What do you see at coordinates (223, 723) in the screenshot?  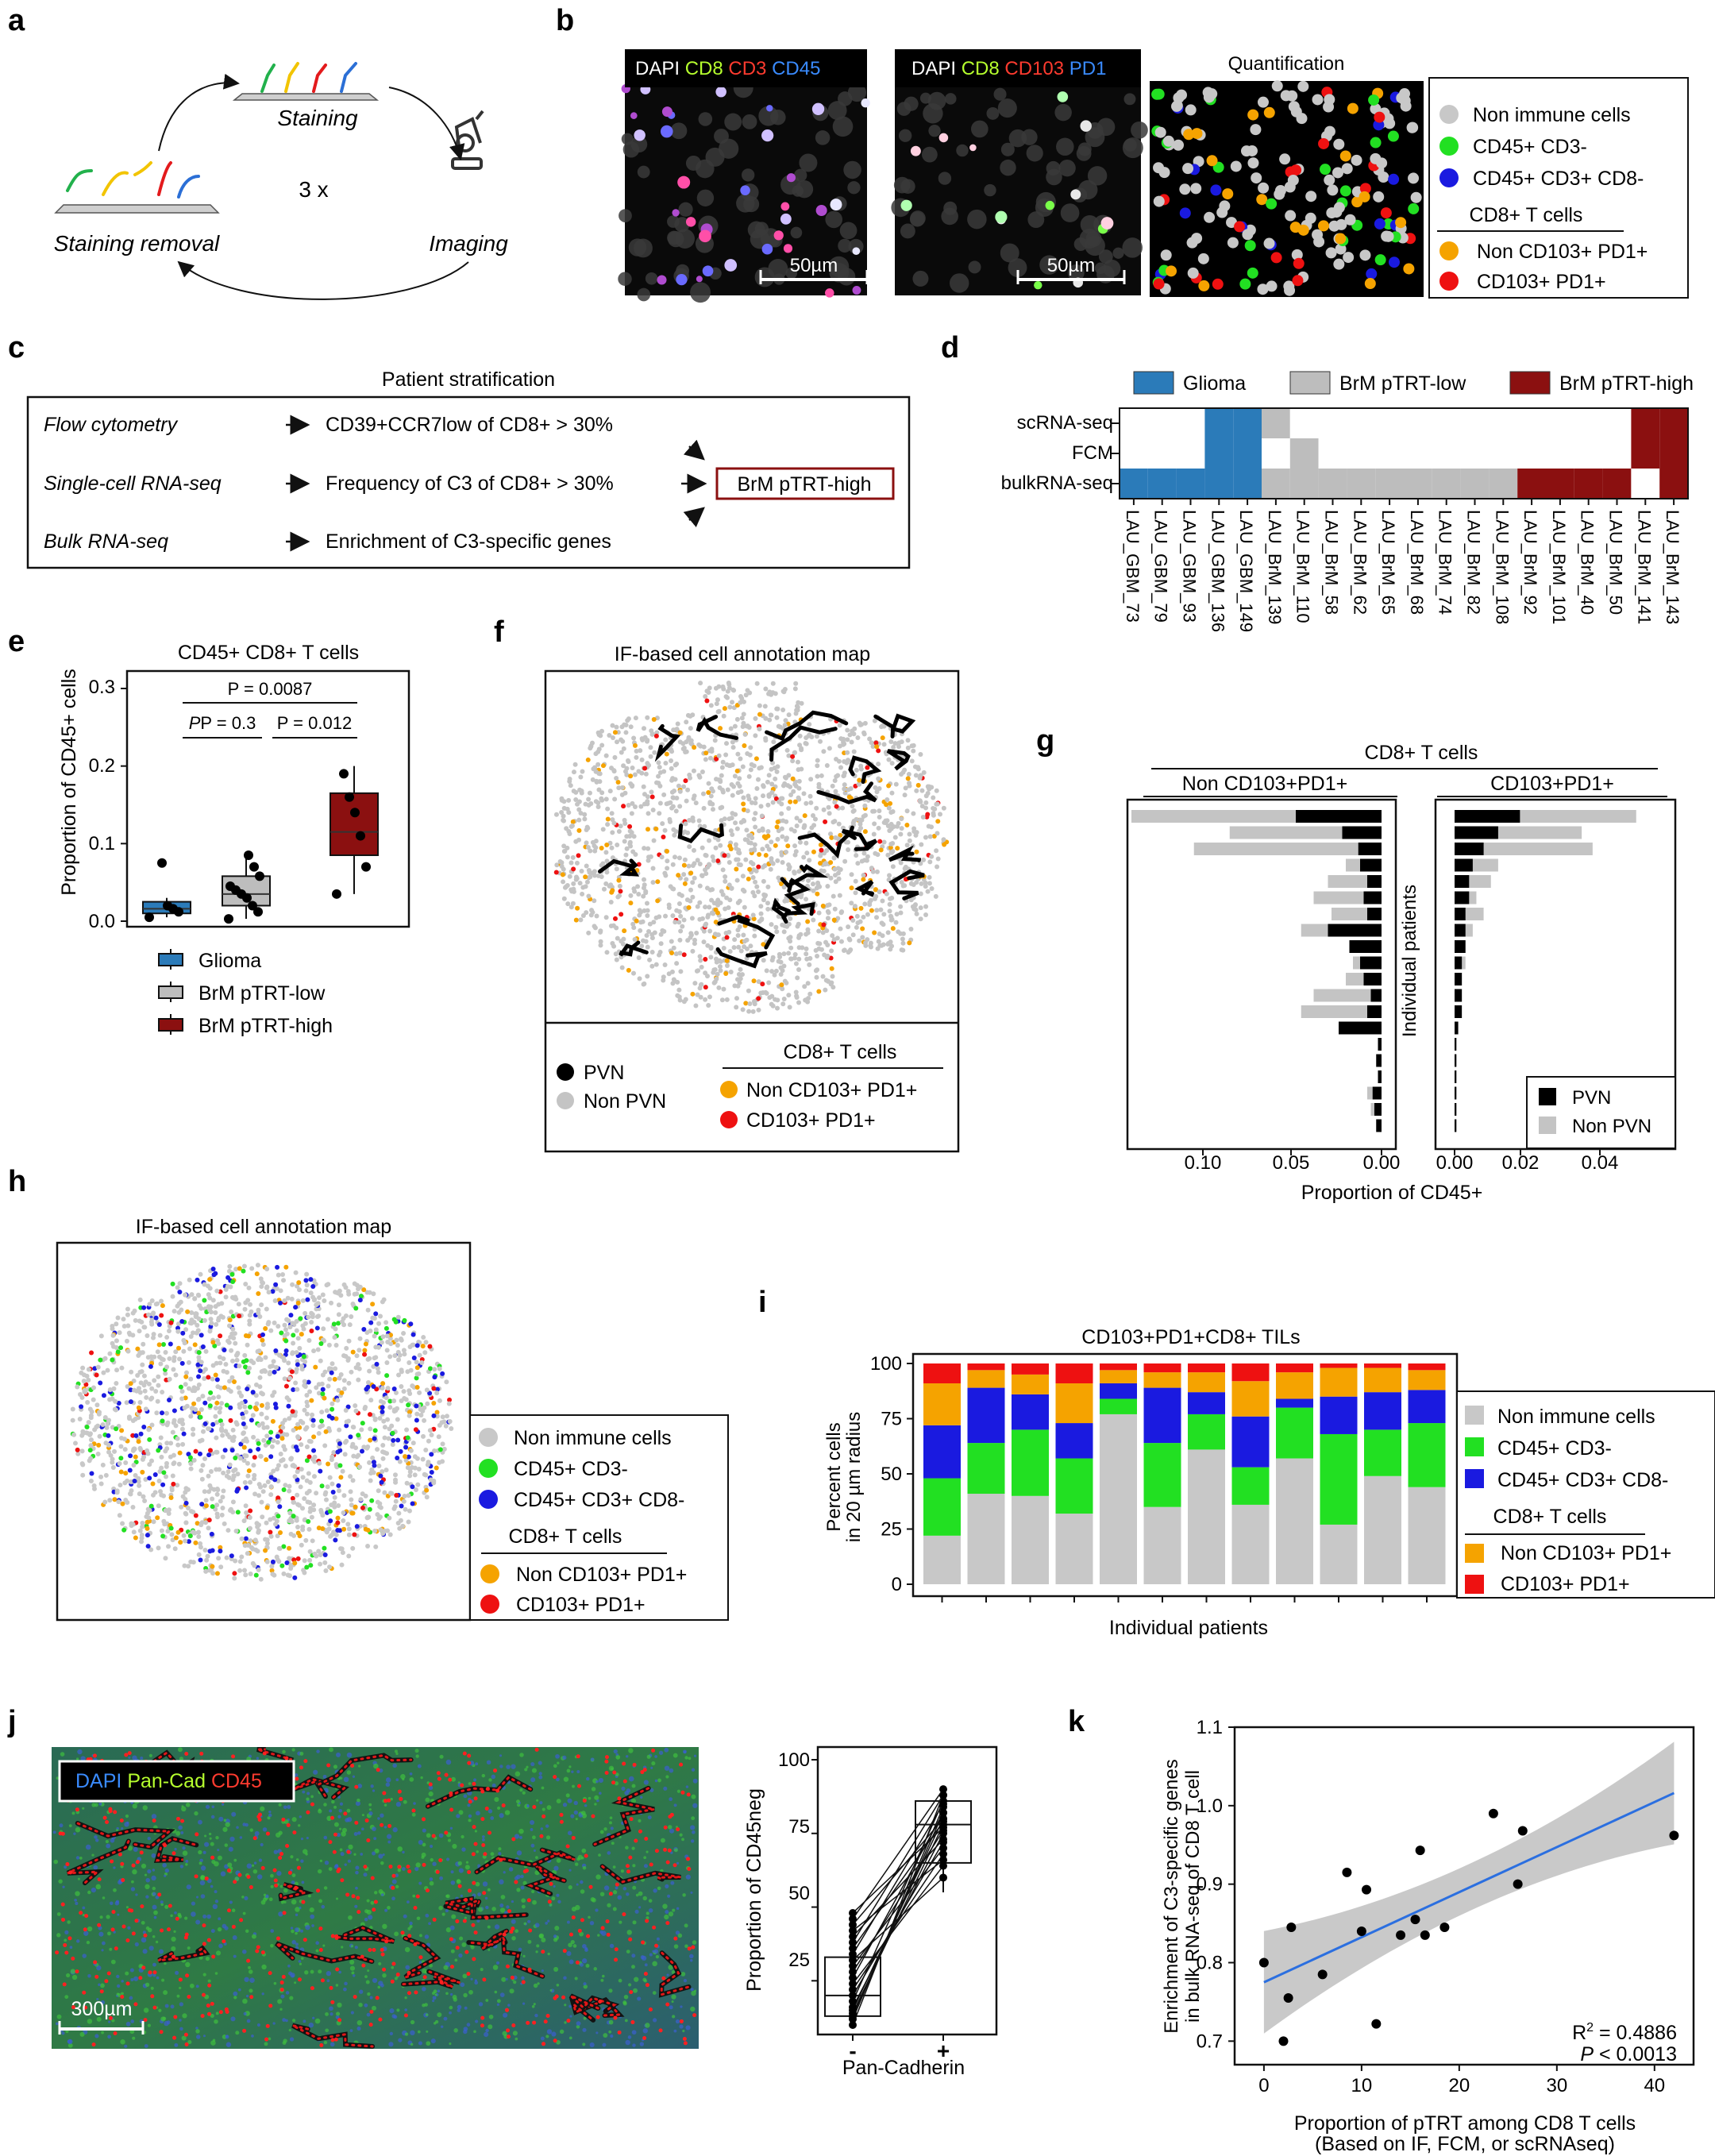 I see `e-pval-1: PP = 0.3` at bounding box center [223, 723].